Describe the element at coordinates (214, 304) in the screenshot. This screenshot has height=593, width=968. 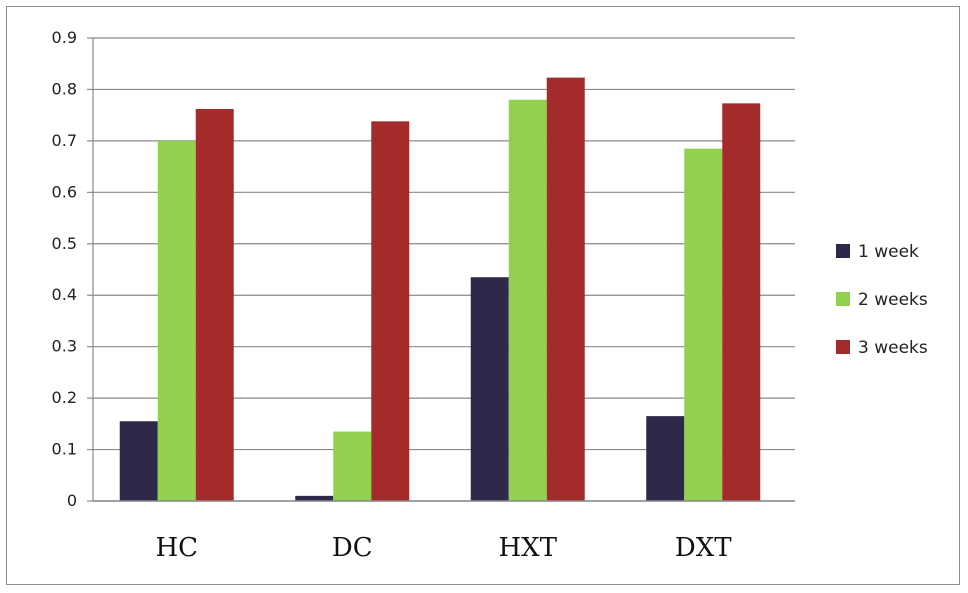
I see `bar-3-weeks-HC` at that location.